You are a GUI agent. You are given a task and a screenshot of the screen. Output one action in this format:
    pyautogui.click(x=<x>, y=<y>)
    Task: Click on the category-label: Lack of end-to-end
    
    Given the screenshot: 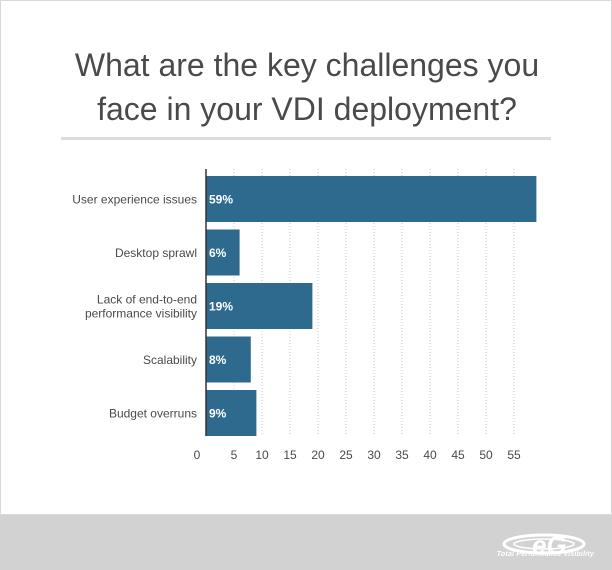 What is the action you would take?
    pyautogui.click(x=147, y=300)
    